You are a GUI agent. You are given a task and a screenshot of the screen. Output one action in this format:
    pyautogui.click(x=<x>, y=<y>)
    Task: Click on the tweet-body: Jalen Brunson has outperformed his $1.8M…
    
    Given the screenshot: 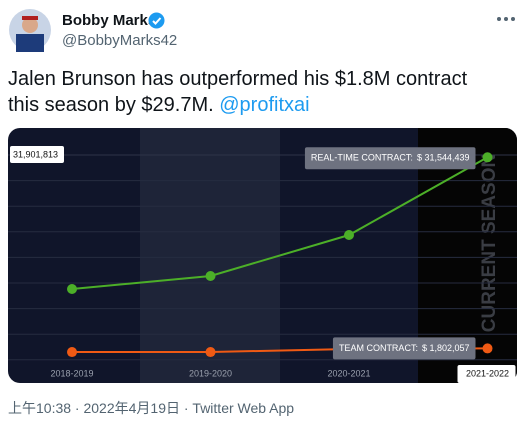 What is the action you would take?
    pyautogui.click(x=238, y=92)
    